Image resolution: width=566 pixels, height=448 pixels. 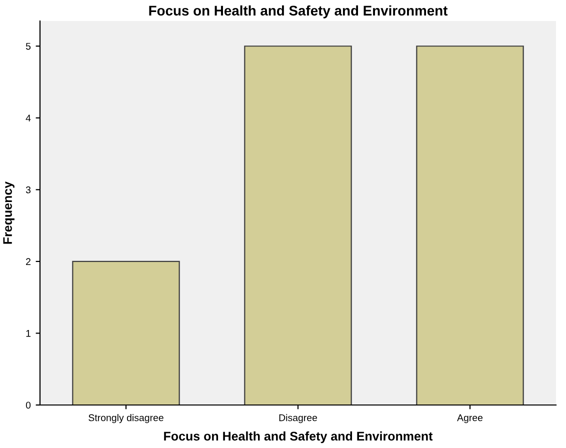 What do you see at coordinates (28, 190) in the screenshot?
I see `y-tick-label: 3` at bounding box center [28, 190].